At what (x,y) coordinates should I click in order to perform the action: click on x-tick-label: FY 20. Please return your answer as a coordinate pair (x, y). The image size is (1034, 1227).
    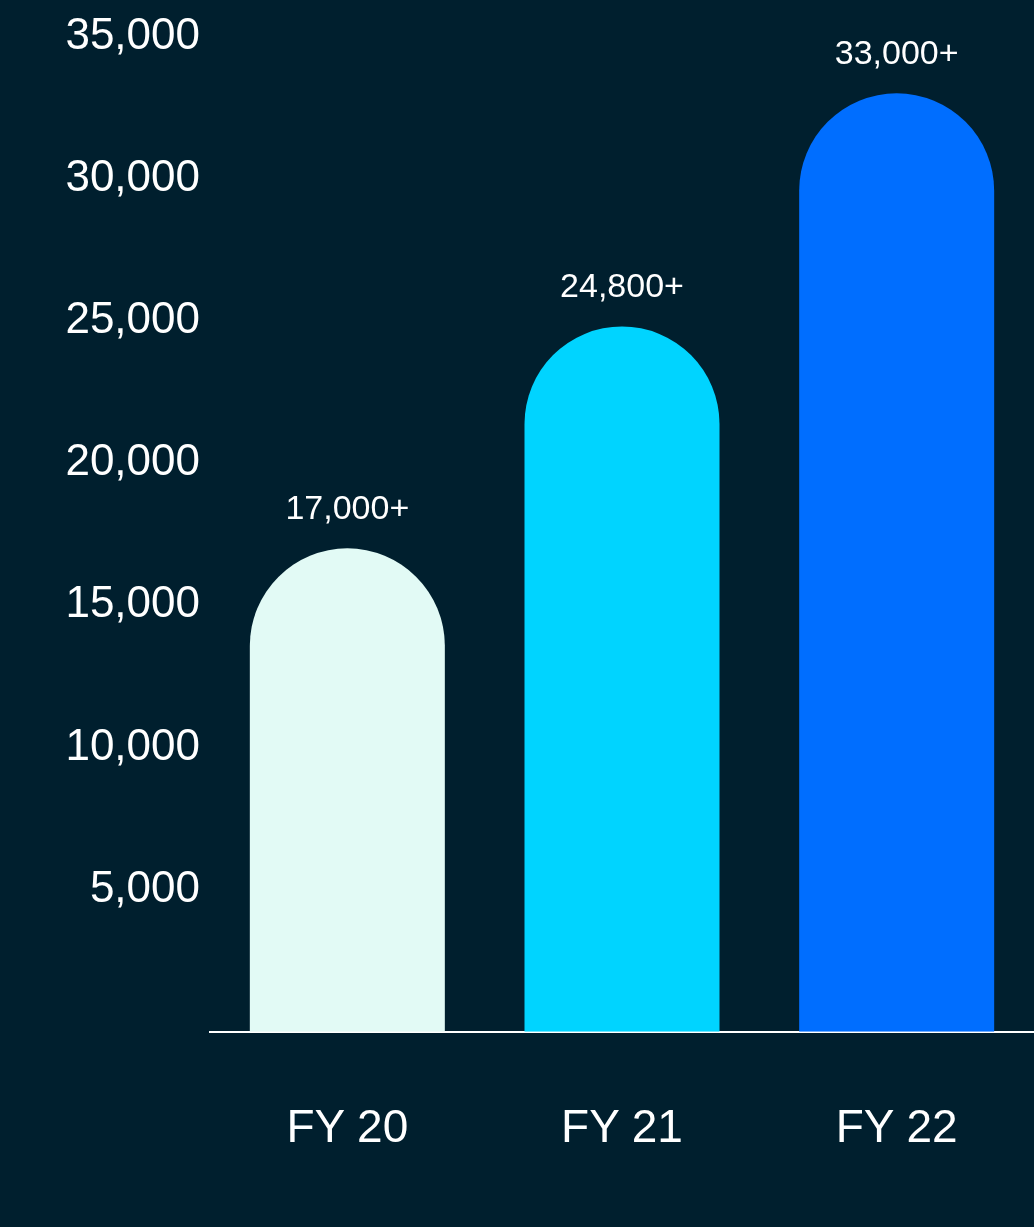
    Looking at the image, I should click on (347, 1126).